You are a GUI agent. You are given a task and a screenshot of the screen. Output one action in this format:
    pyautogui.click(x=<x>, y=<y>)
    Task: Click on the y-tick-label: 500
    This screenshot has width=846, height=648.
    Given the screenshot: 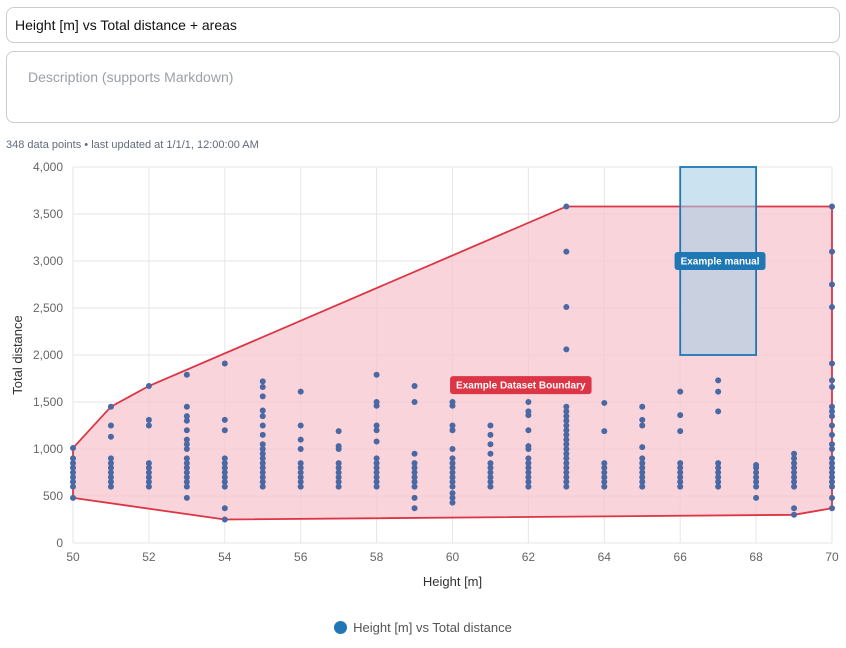 What is the action you would take?
    pyautogui.click(x=53, y=496)
    